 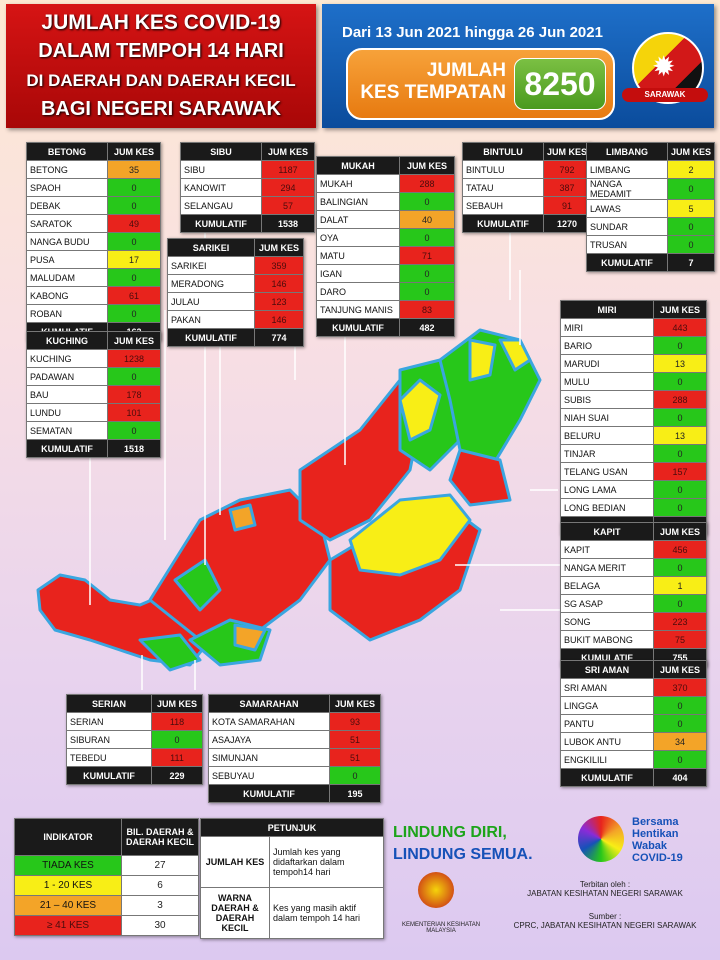 What do you see at coordinates (627, 189) in the screenshot?
I see `subdistrict-name: NANGA MEDAMIT` at bounding box center [627, 189].